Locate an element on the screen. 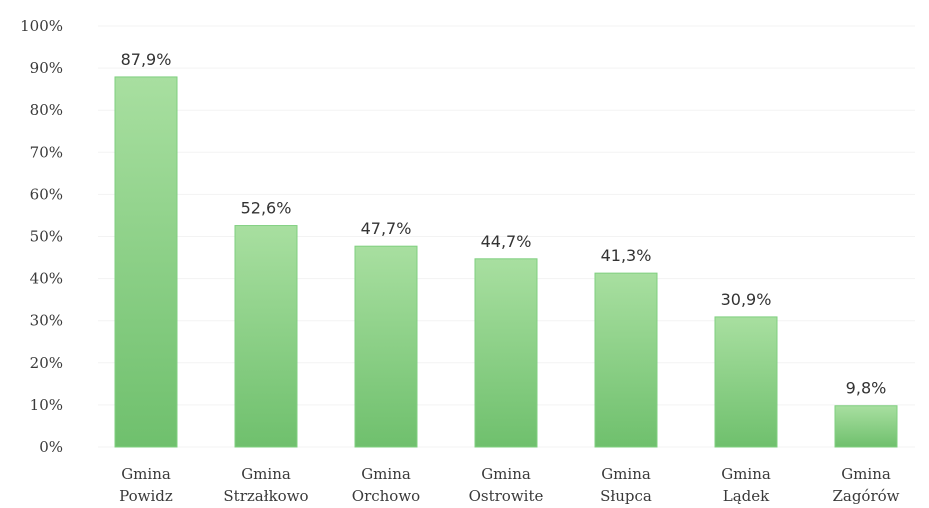 This screenshot has height=508, width=929. y-tick-label: 70% is located at coordinates (46, 152).